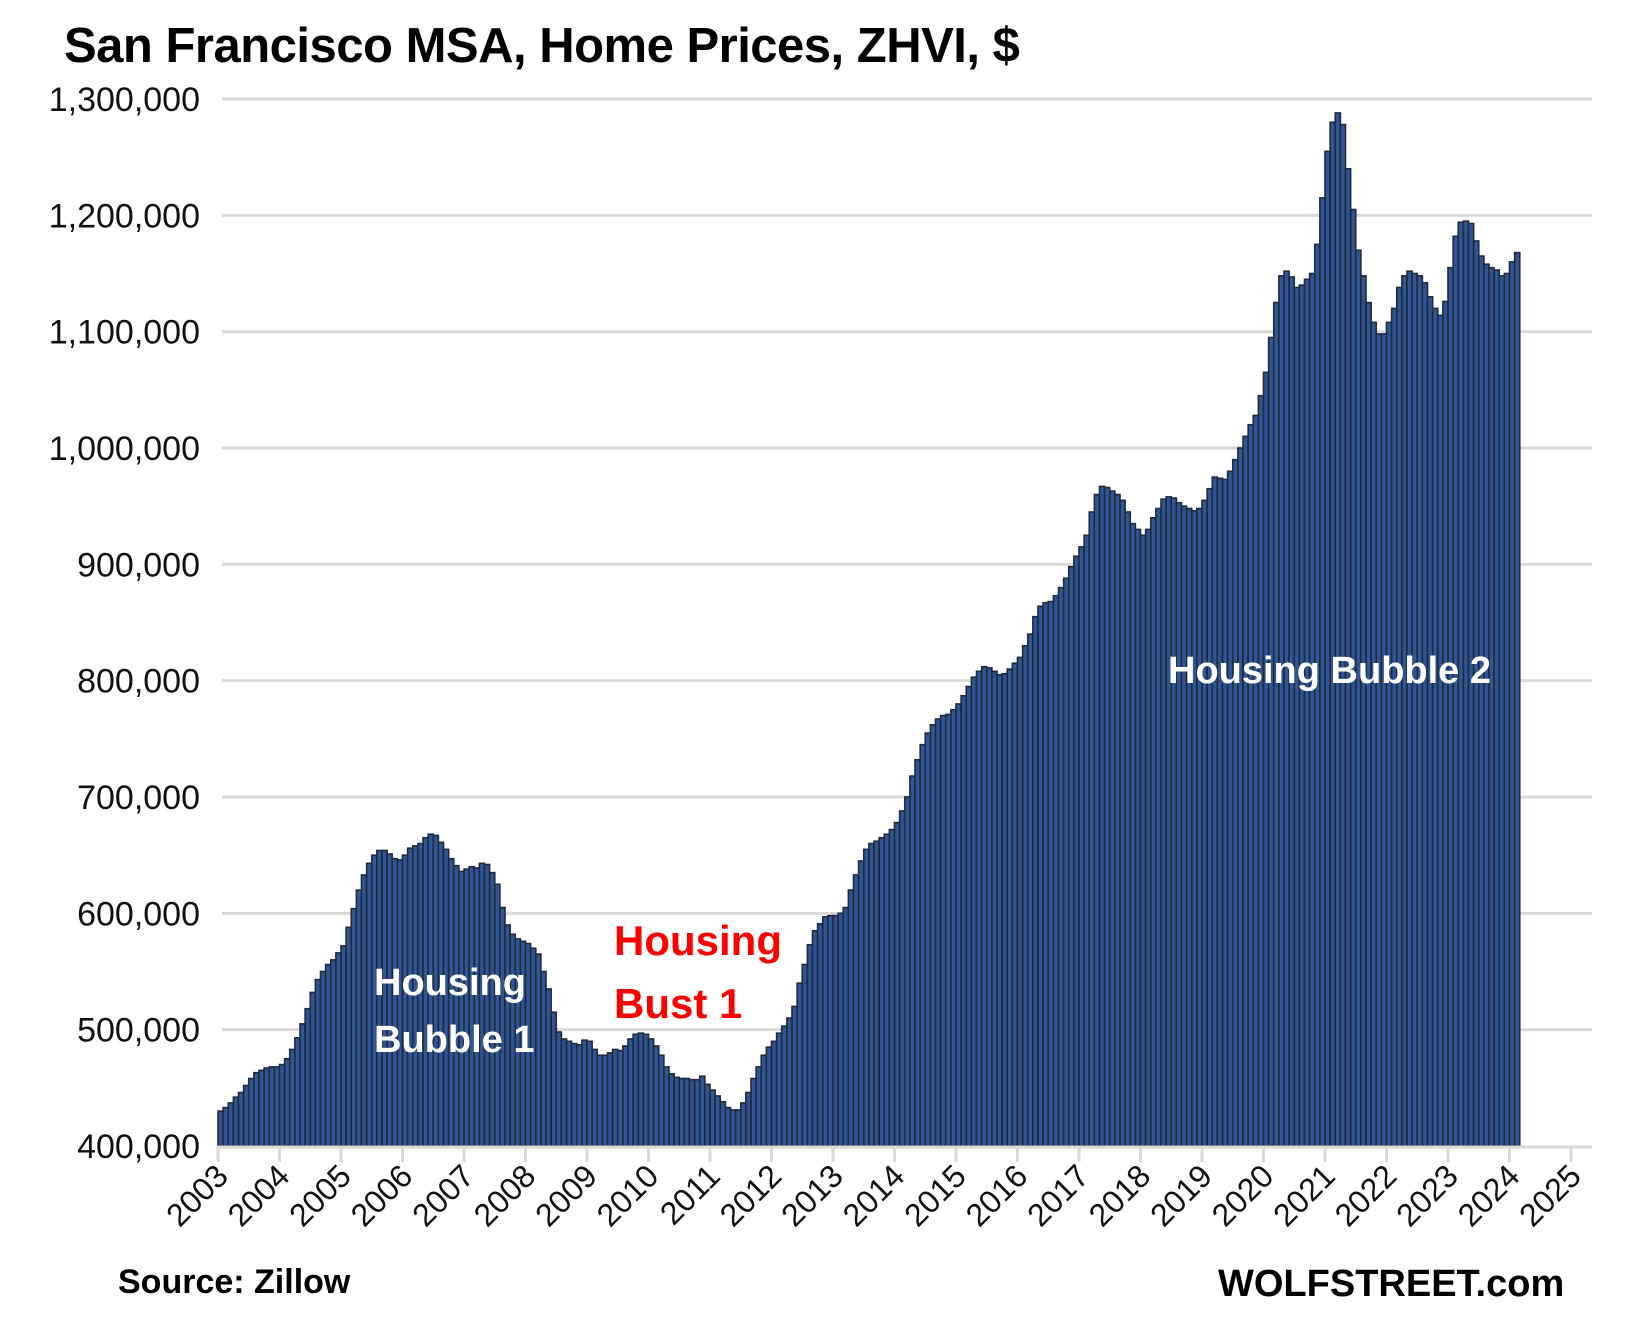 Image resolution: width=1627 pixels, height=1319 pixels. Describe the element at coordinates (1517, 699) in the screenshot. I see `bar` at that location.